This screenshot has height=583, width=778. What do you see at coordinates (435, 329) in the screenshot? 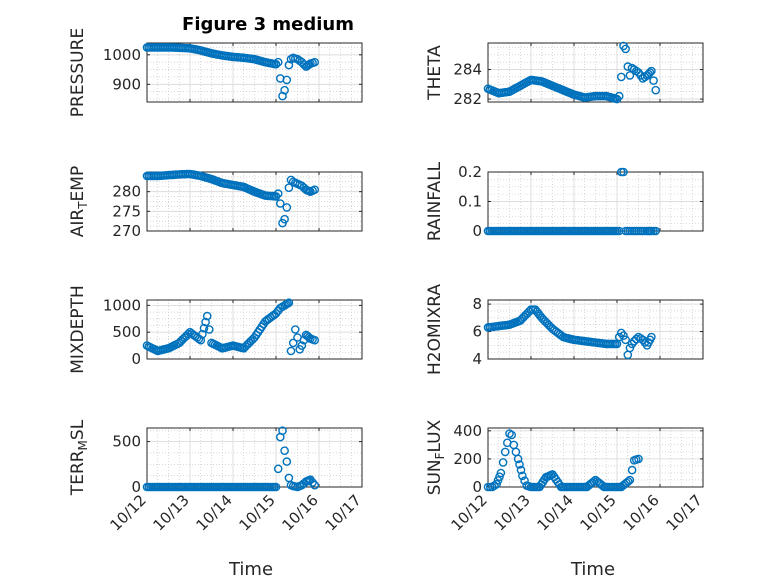
I see `y-axis-label: H2OMIXRA` at bounding box center [435, 329].